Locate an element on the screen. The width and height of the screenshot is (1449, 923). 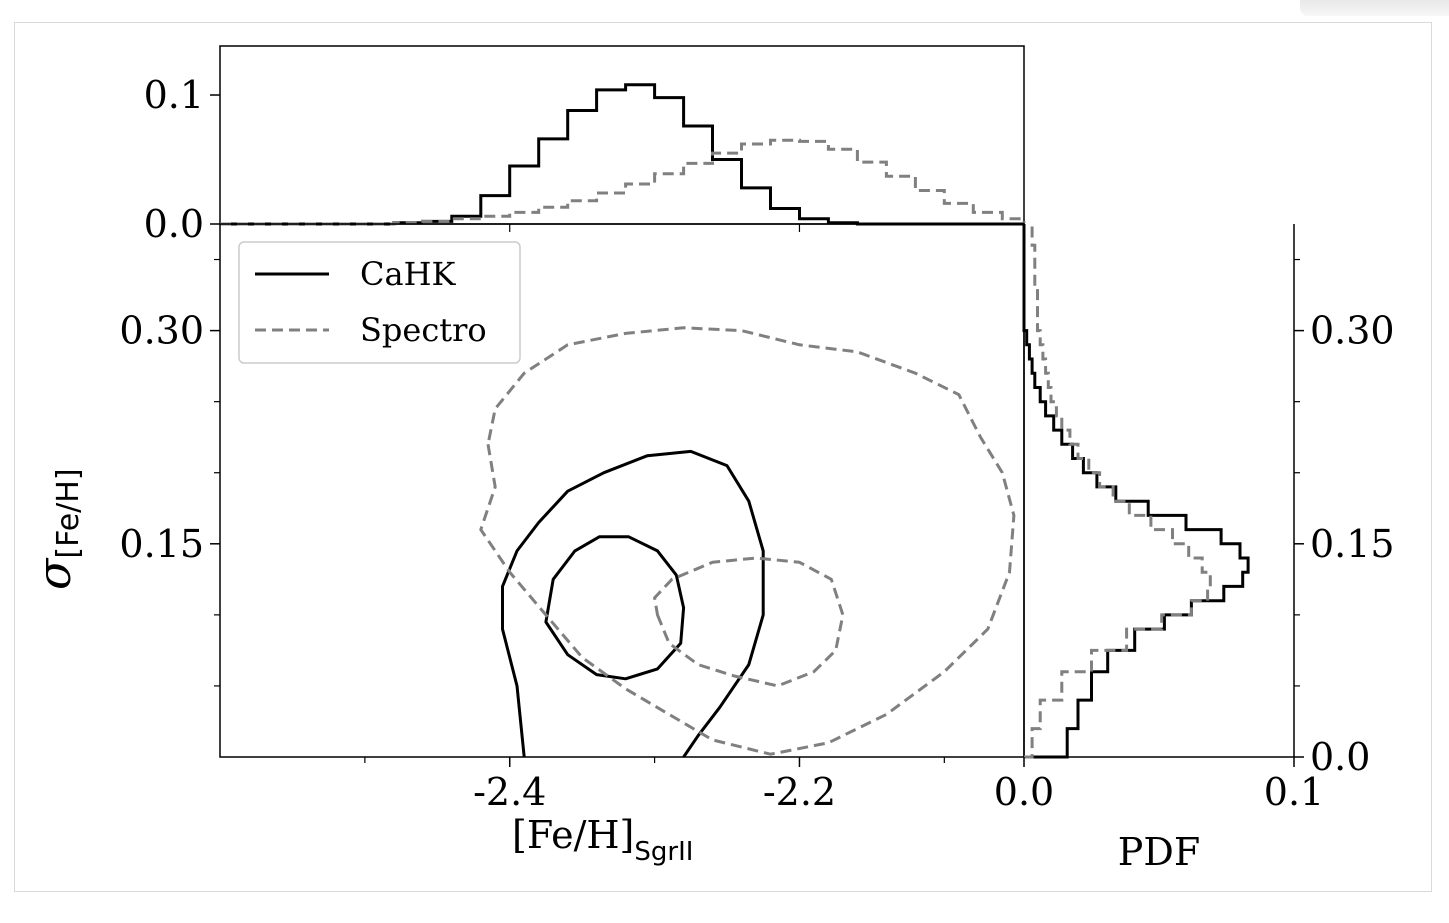
top-y-tick-label: 0.1 is located at coordinates (174, 95).